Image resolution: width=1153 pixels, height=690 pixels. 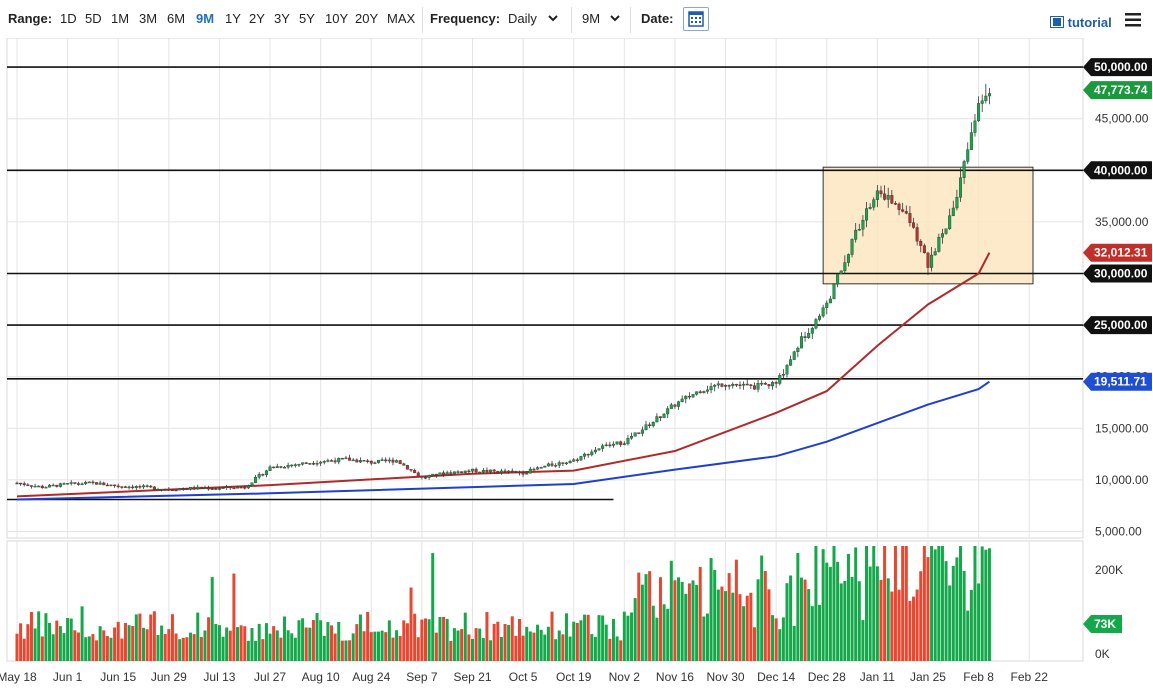 I want to click on x-tick-label: Jun 15, so click(x=118, y=677).